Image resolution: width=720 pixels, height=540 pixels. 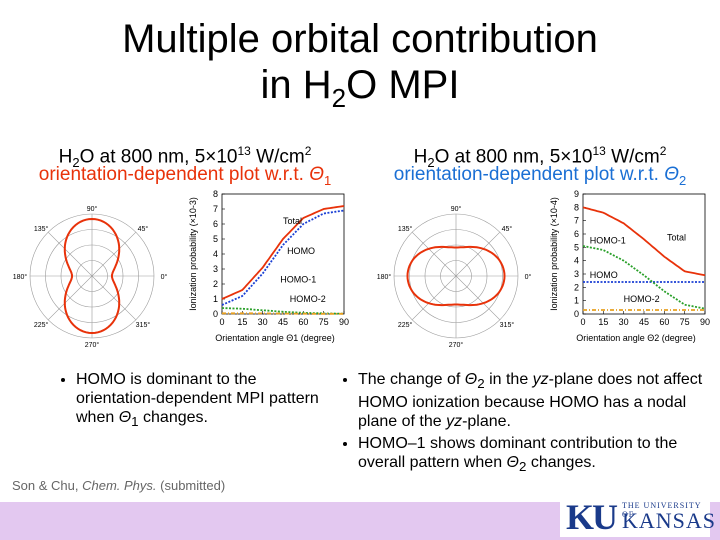 What do you see at coordinates (540, 176) in the screenshot?
I see `right-panel-subtitle: orientation-dependent plot w.r.t. Θ2` at bounding box center [540, 176].